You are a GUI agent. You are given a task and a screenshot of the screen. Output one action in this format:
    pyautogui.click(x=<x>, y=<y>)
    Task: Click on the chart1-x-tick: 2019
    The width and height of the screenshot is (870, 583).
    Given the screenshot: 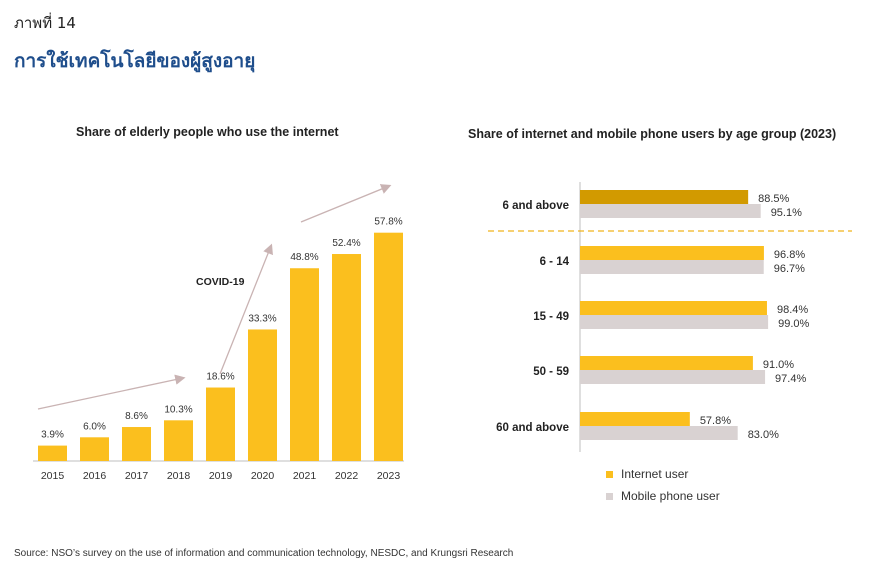 What is the action you would take?
    pyautogui.click(x=221, y=476)
    